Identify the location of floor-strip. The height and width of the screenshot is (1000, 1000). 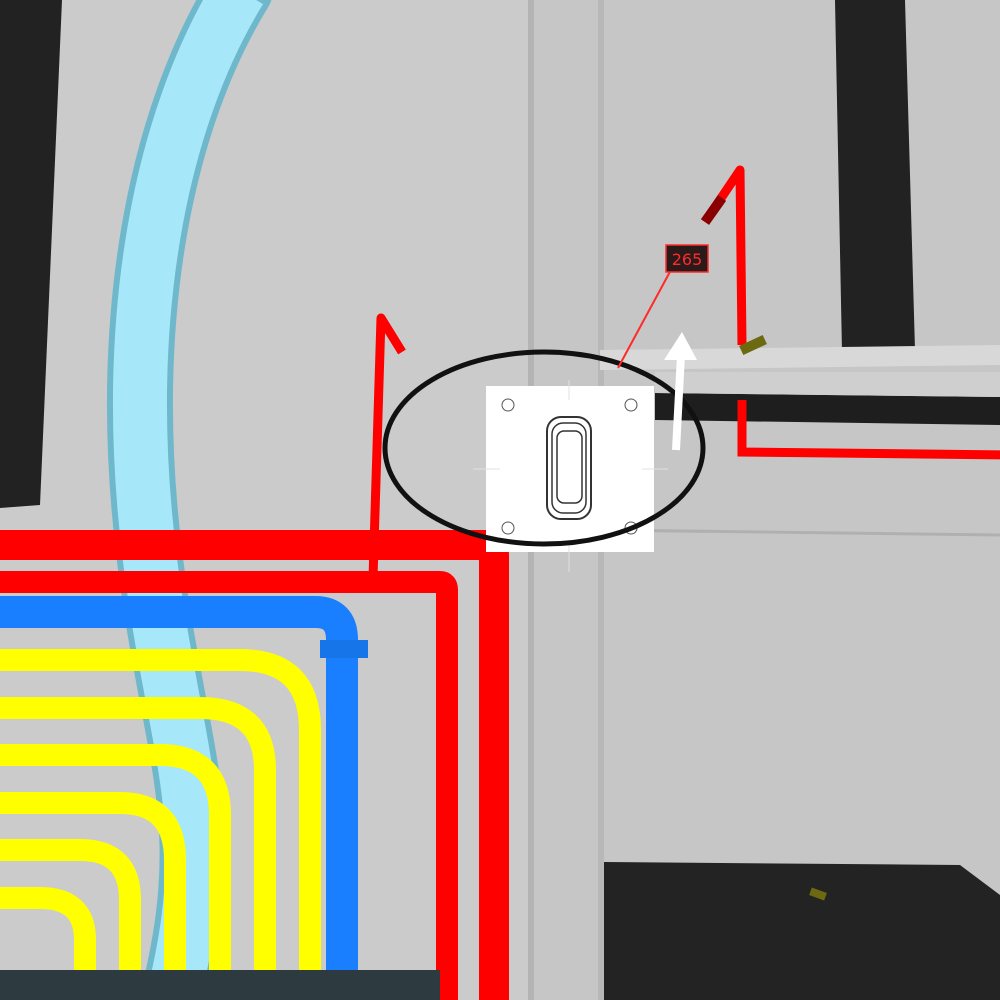
(220, 985).